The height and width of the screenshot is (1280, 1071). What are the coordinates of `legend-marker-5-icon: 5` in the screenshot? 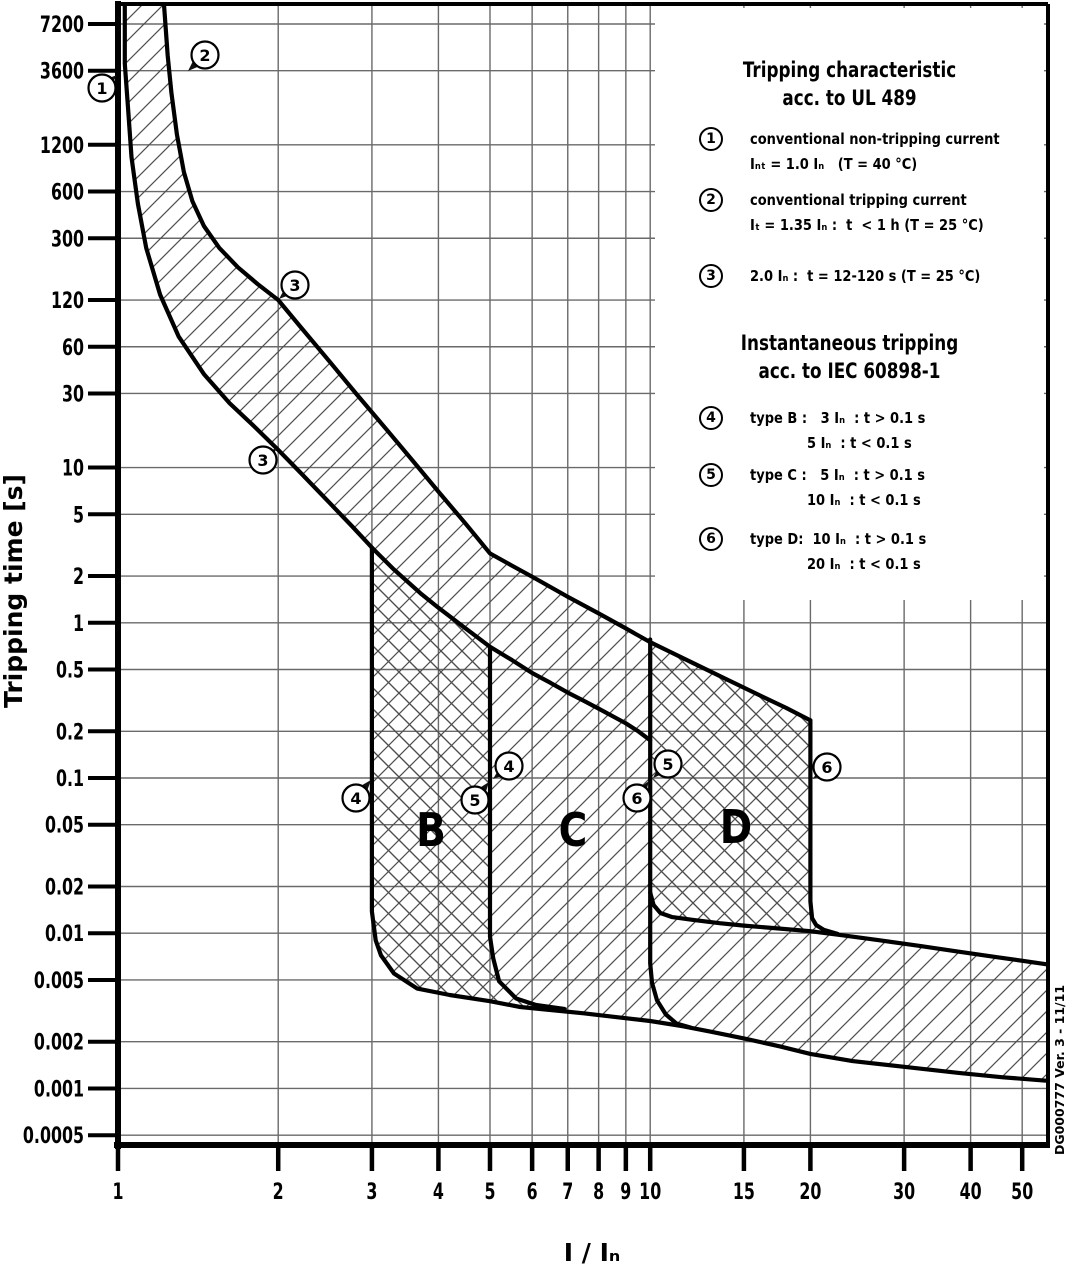 It's located at (711, 475).